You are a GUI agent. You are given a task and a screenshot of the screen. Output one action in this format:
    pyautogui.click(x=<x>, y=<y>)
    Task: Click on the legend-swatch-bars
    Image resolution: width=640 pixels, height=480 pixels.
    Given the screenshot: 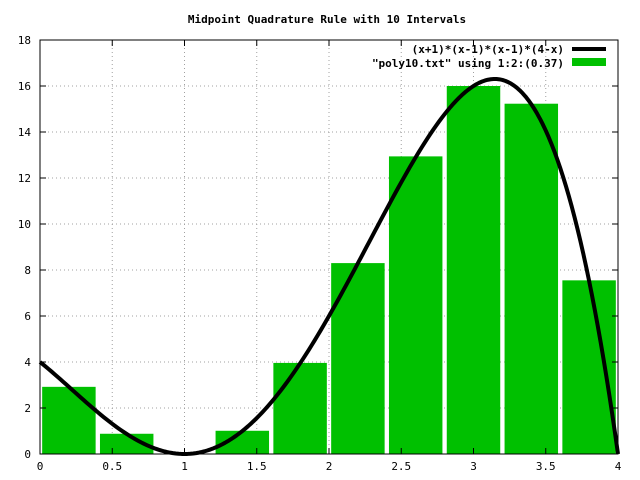 What is the action you would take?
    pyautogui.click(x=589, y=62)
    